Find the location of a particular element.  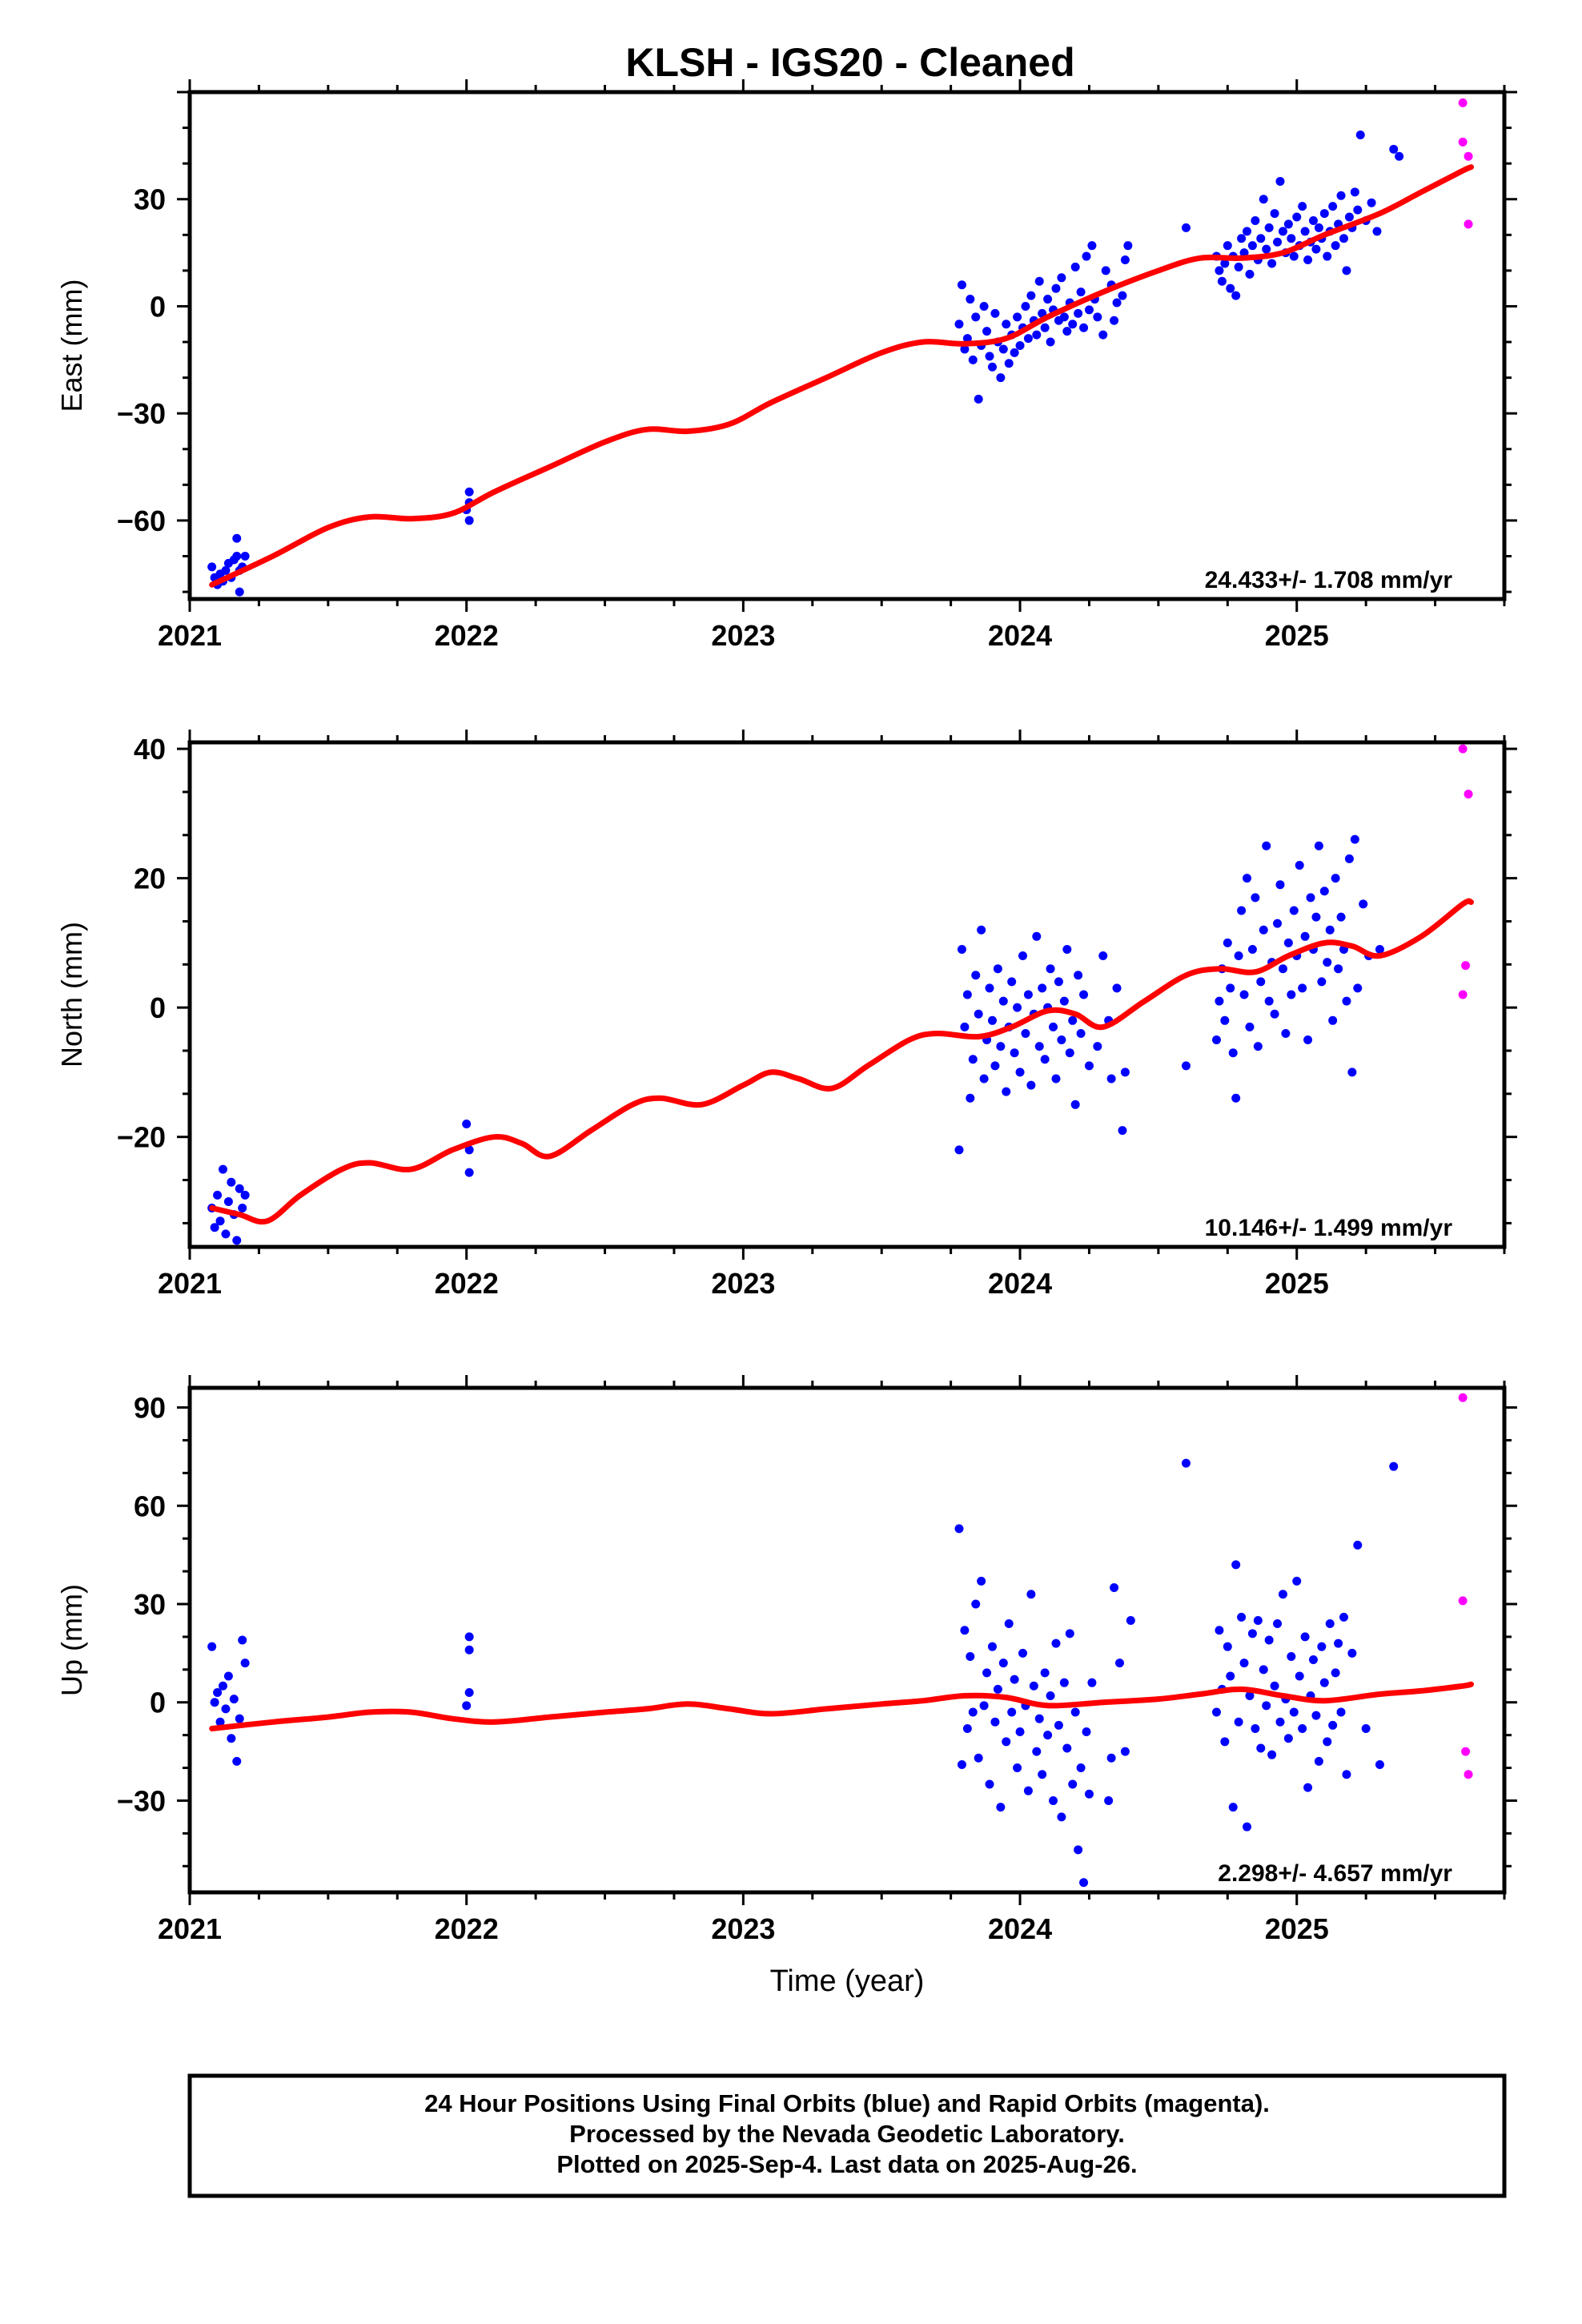

east-y-tick-label: 30 is located at coordinates (150, 199).